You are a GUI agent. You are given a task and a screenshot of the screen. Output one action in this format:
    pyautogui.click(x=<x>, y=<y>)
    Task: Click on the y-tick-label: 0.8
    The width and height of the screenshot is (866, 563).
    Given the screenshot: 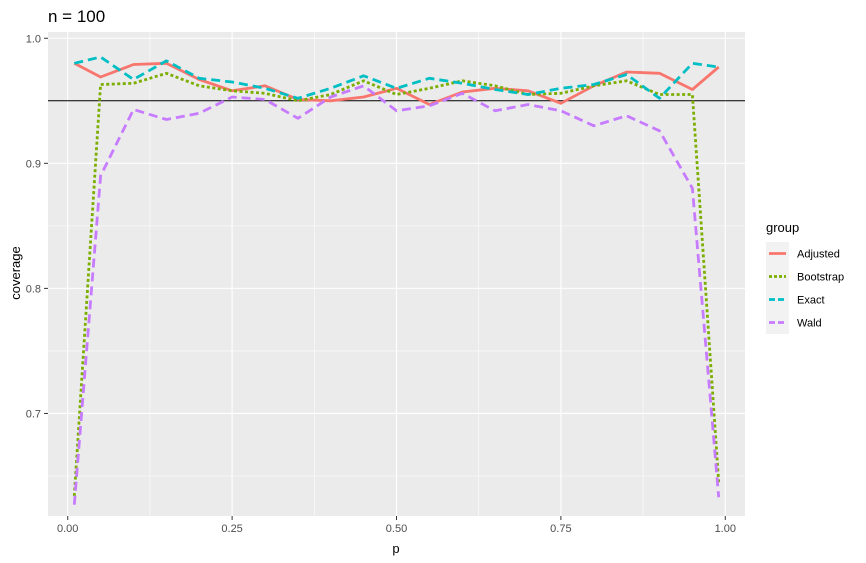 What is the action you would take?
    pyautogui.click(x=33, y=289)
    